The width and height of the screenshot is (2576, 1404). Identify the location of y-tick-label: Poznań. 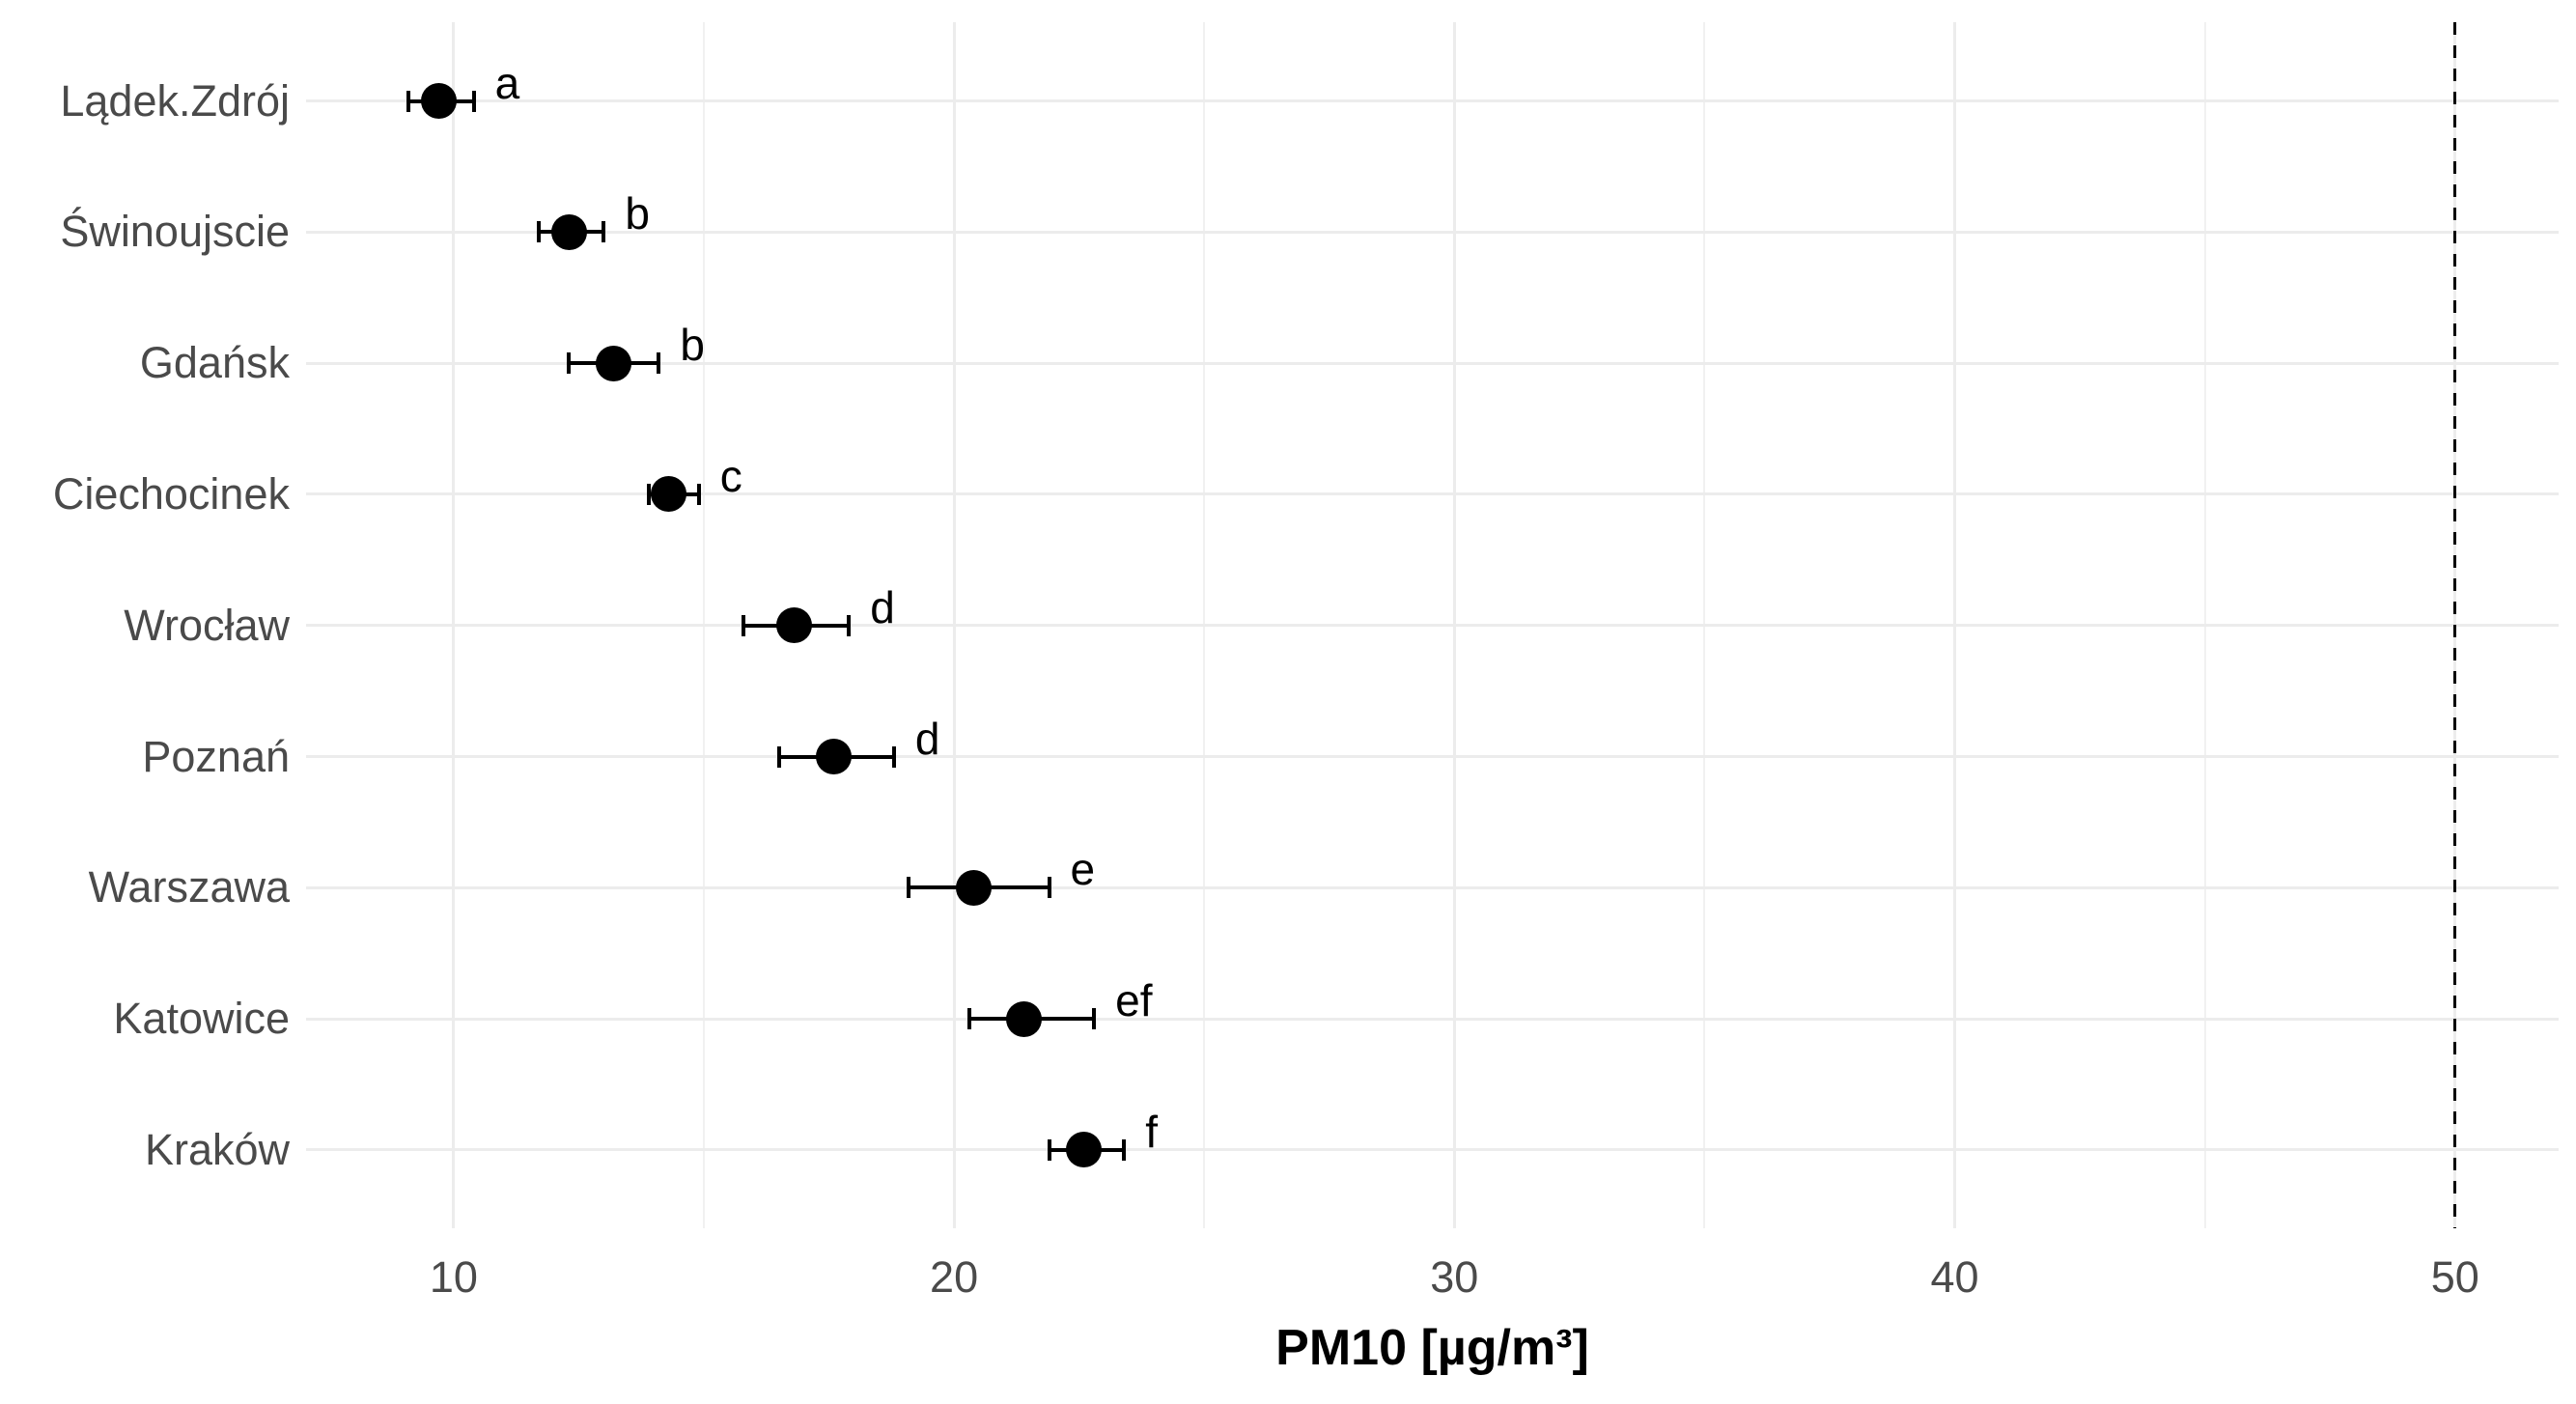
(216, 756).